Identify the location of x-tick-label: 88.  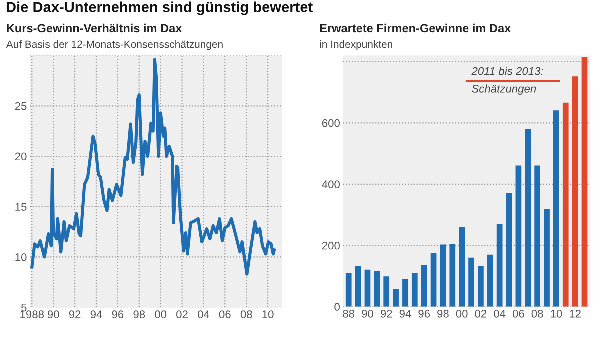
(349, 314).